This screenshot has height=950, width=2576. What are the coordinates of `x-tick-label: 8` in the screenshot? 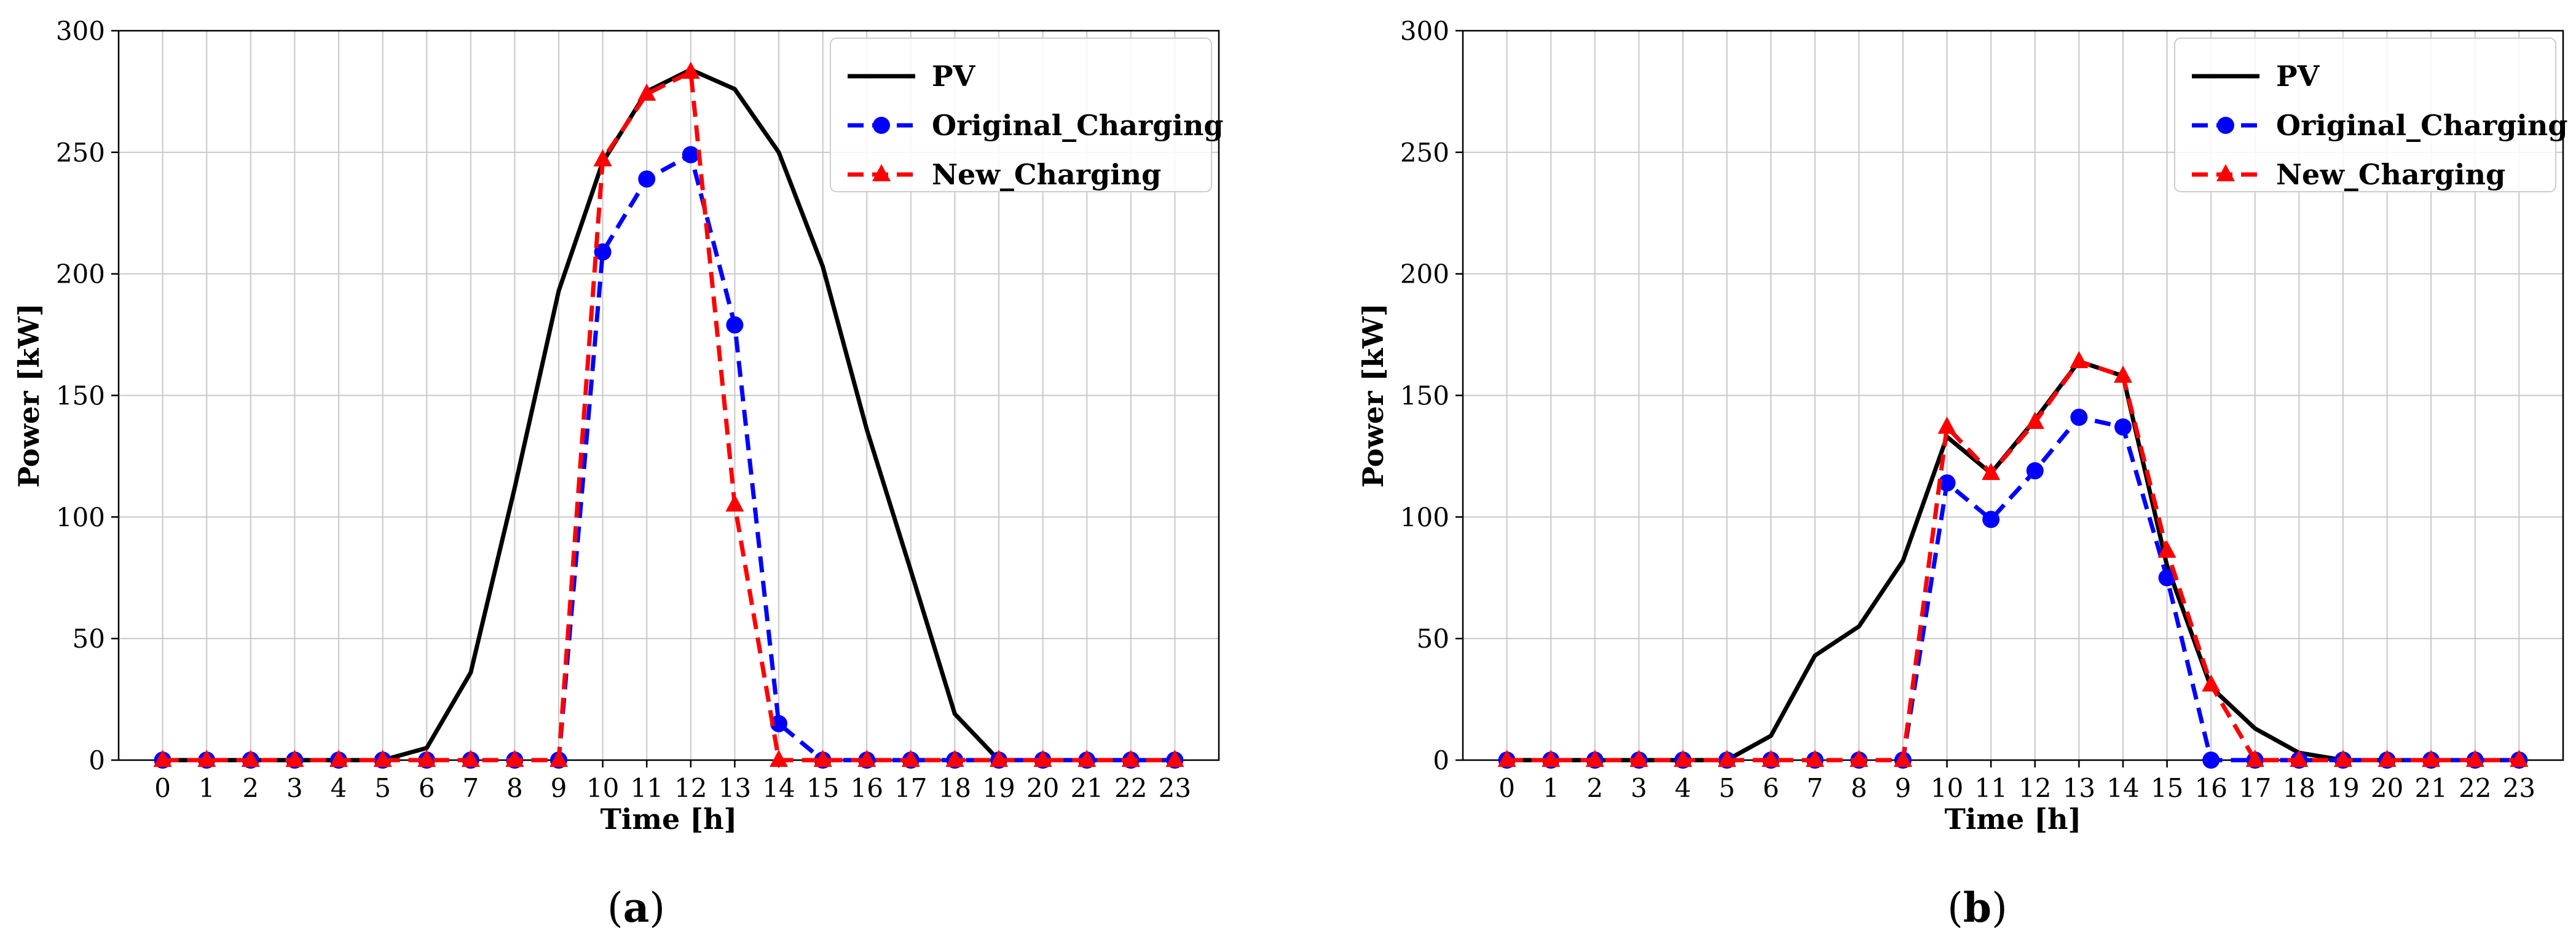 It's located at (515, 788).